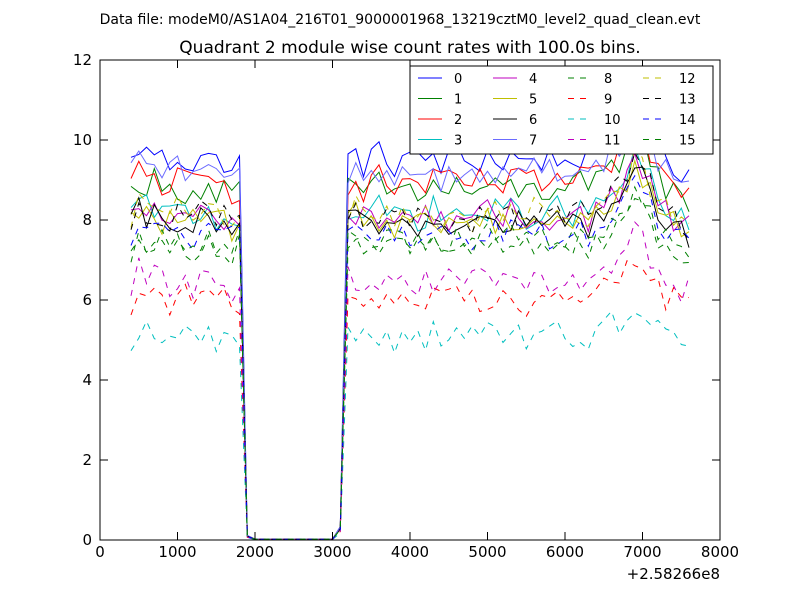 This screenshot has height=600, width=800. I want to click on legend-label-8: 8, so click(608, 79).